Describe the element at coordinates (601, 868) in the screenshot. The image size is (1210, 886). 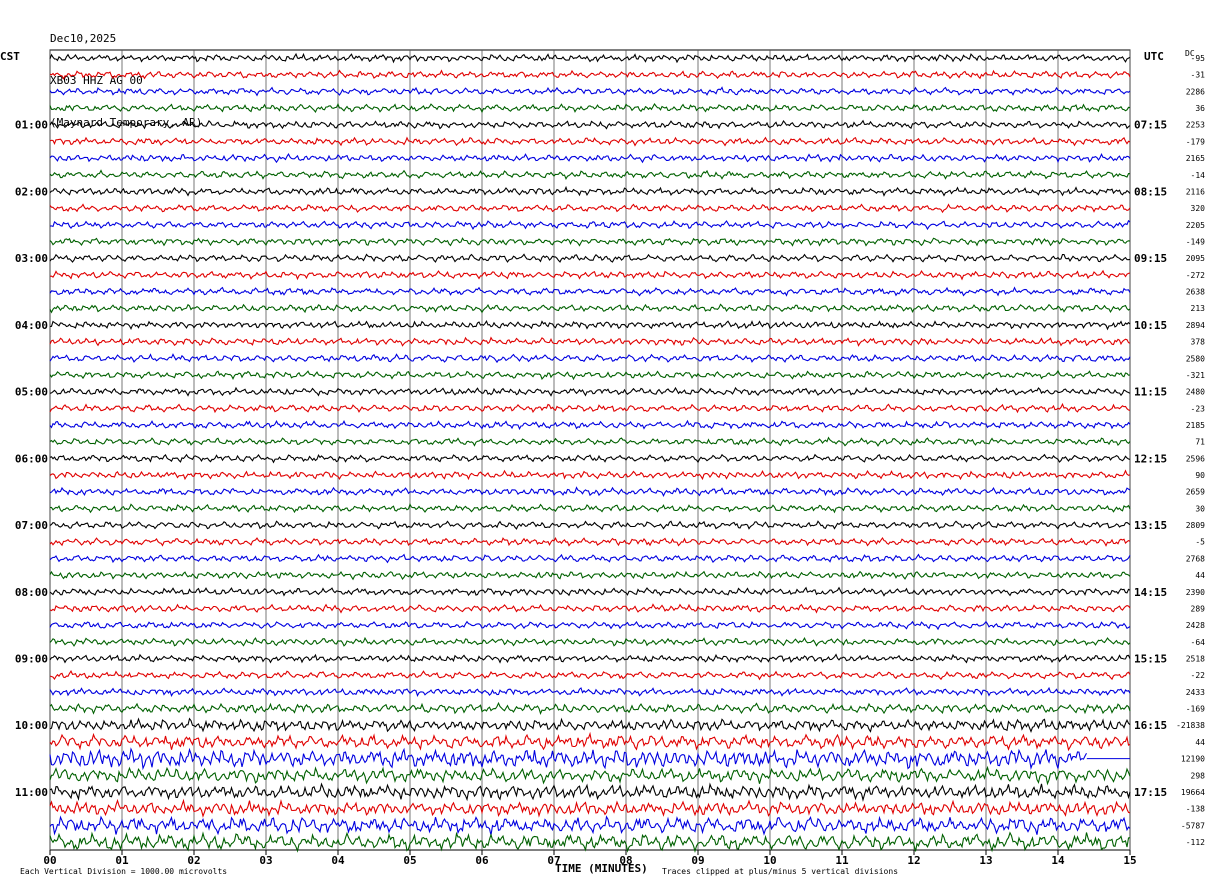
I see `x-axis-title: TIME (MINUTES)` at that location.